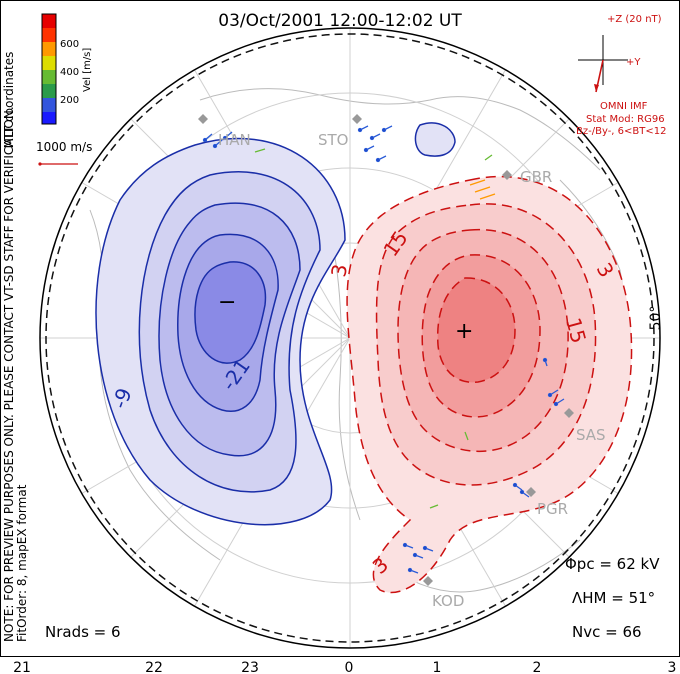 The height and width of the screenshot is (674, 680). What do you see at coordinates (340, 21) in the screenshot?
I see `plot-title: 03/Oct/2001 12:00-12:02 UT` at bounding box center [340, 21].